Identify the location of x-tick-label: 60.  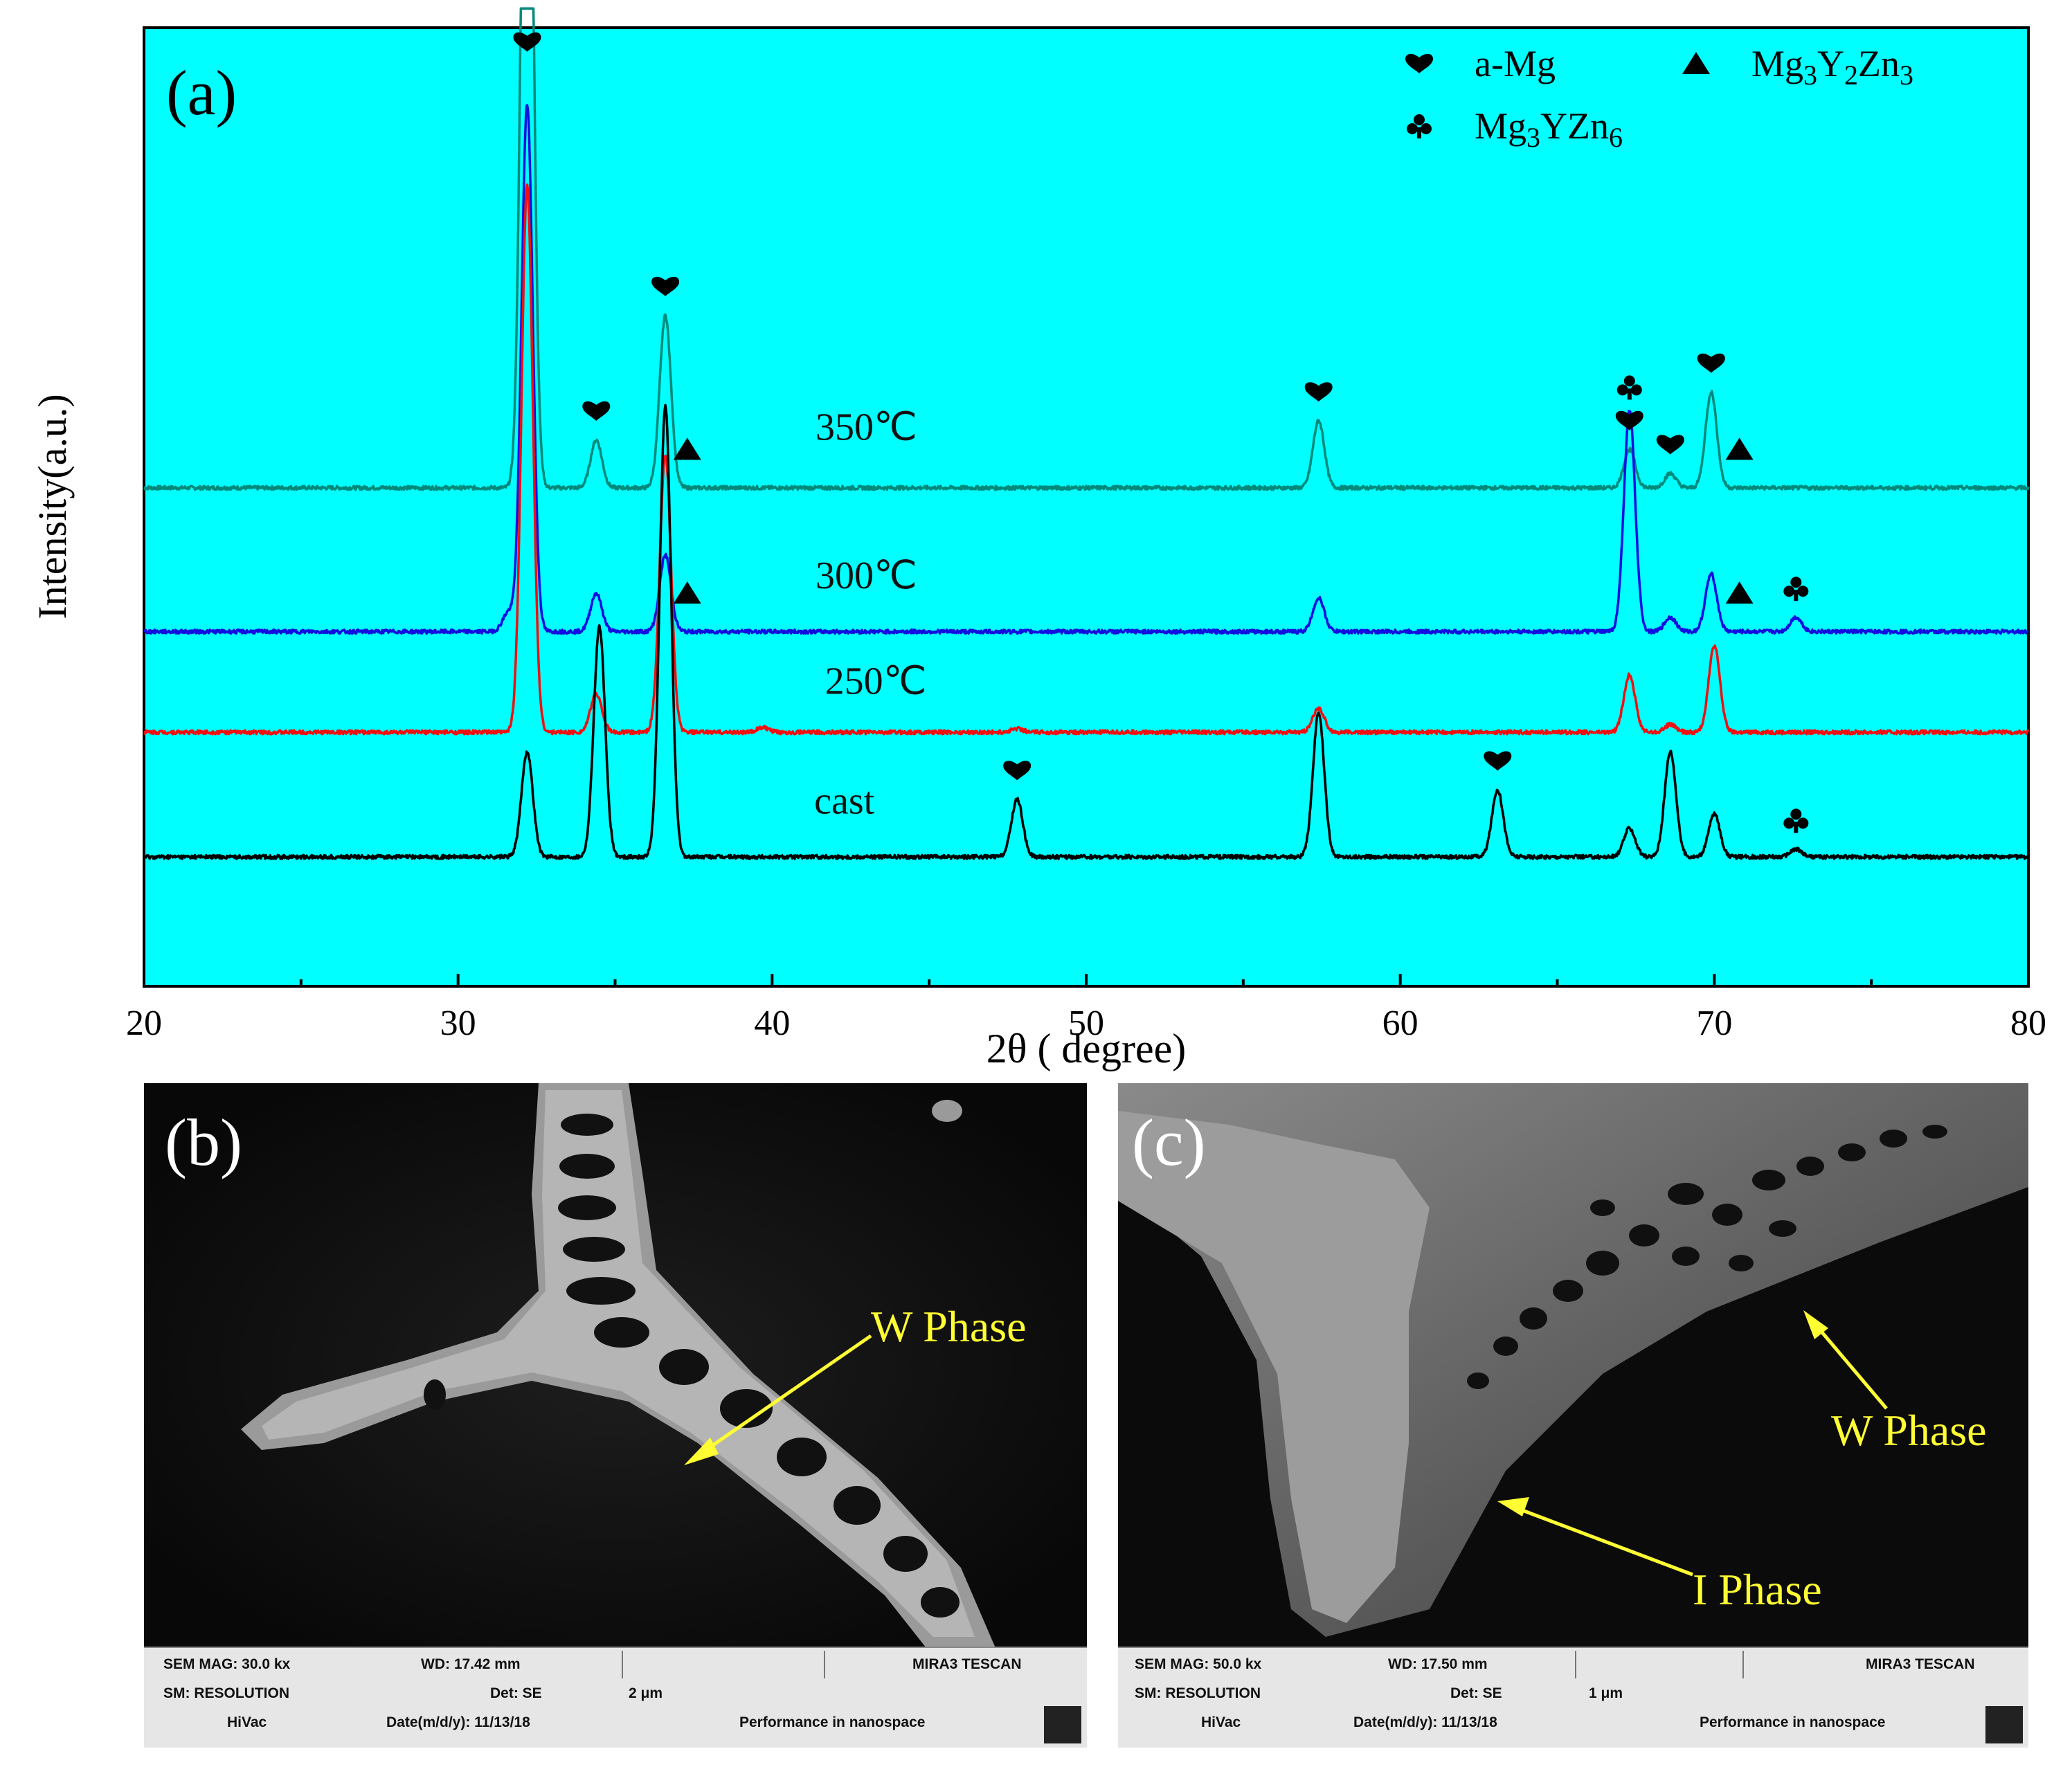
(1400, 1023).